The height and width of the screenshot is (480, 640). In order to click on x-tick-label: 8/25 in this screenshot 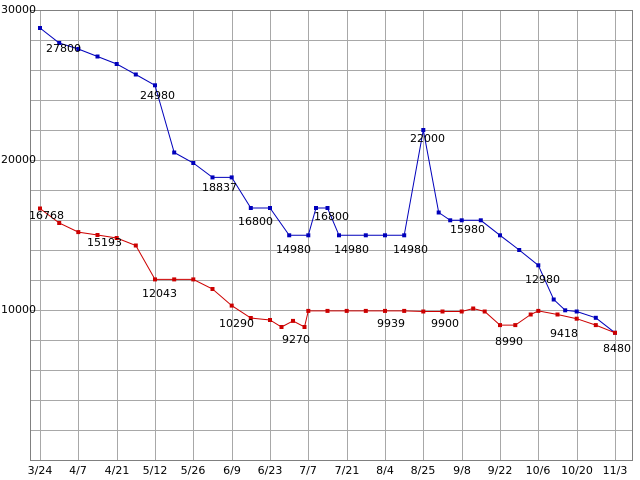, I will do `click(423, 470)`.